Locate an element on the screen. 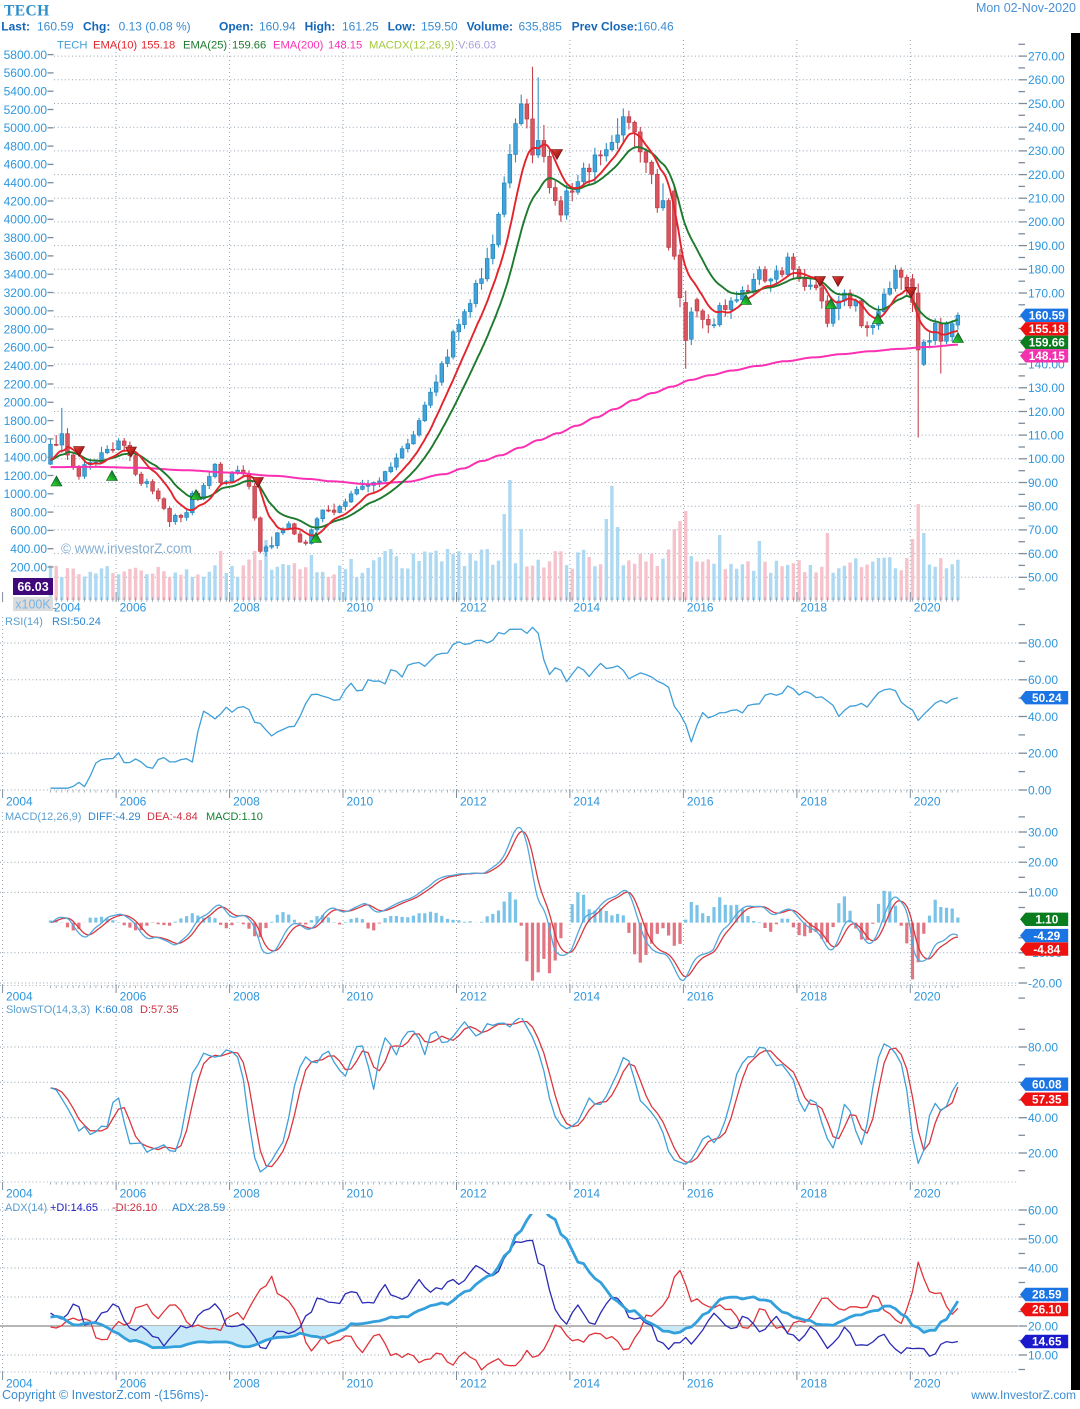 This screenshot has height=1409, width=1080. svg-text: 1800.00 is located at coordinates (26, 421).